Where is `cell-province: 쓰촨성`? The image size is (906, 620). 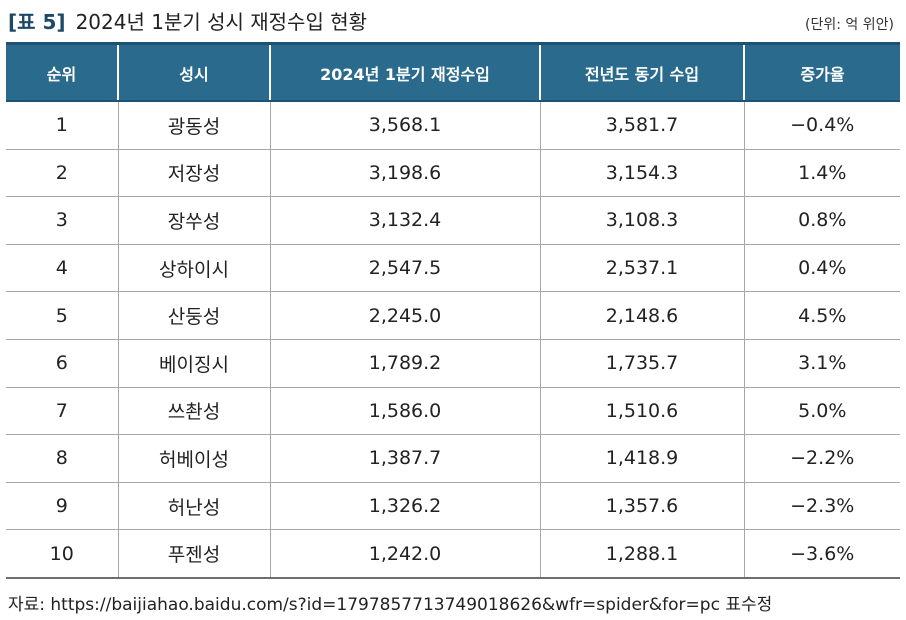 cell-province: 쓰촨성 is located at coordinates (193, 410).